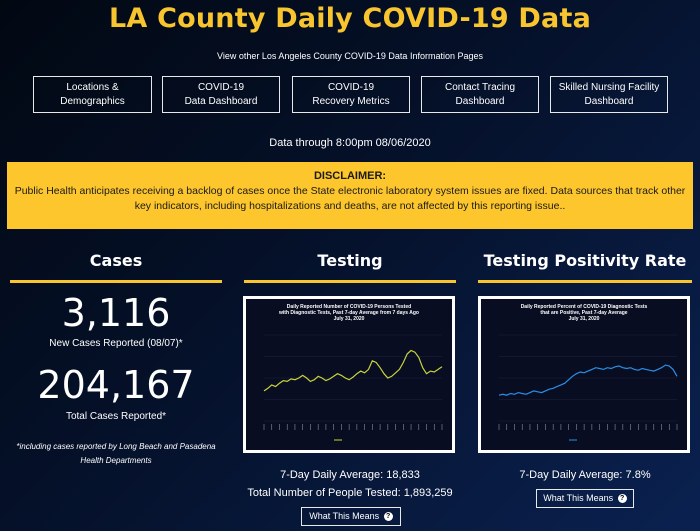  I want to click on testing-what-this-means-button: What This Means ?, so click(351, 516).